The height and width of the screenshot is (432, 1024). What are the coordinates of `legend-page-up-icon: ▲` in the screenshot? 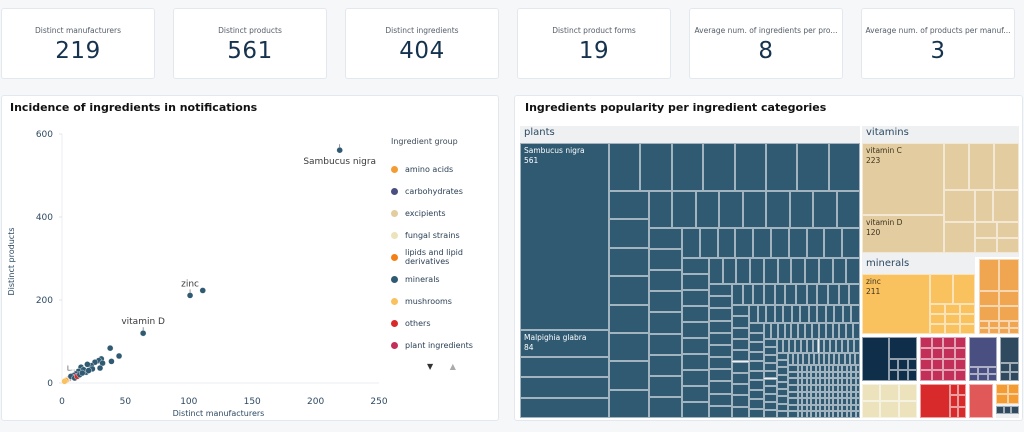 It's located at (452, 366).